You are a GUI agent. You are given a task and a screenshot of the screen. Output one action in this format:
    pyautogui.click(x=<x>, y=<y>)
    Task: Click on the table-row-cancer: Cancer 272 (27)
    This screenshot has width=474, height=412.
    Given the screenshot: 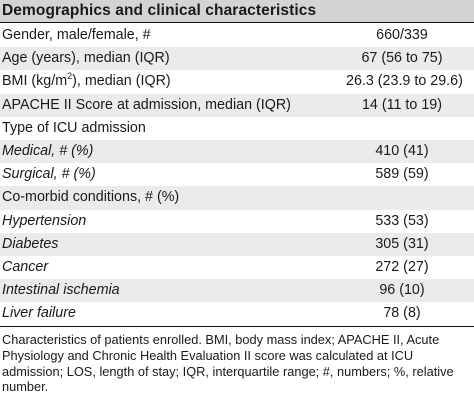 What is the action you would take?
    pyautogui.click(x=237, y=267)
    